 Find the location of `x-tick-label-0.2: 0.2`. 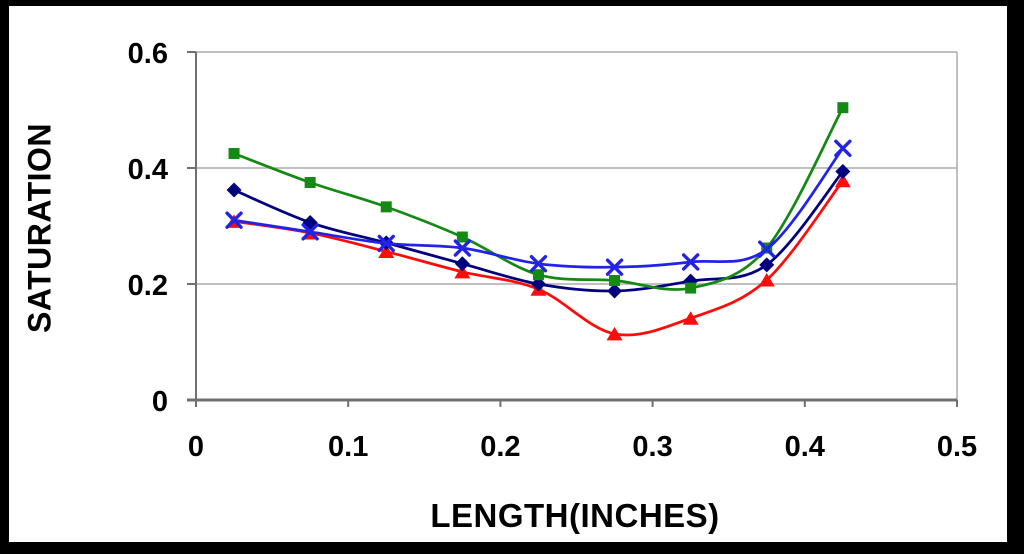

x-tick-label-0.2: 0.2 is located at coordinates (500, 447).